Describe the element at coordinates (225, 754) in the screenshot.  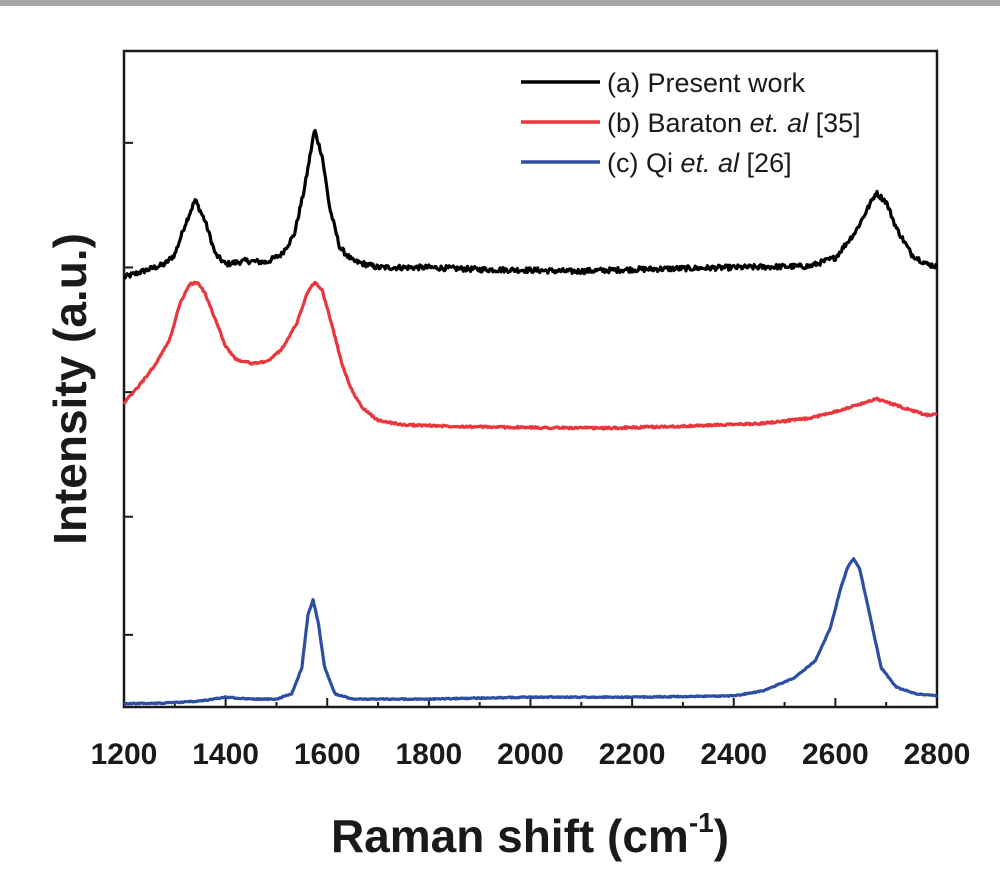
I see `x-tick-label: 1400` at that location.